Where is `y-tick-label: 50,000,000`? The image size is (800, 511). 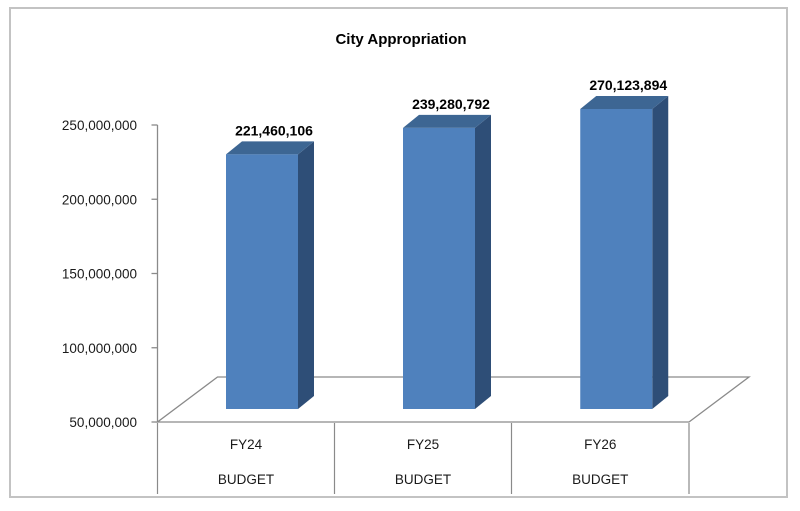 y-tick-label: 50,000,000 is located at coordinates (103, 422).